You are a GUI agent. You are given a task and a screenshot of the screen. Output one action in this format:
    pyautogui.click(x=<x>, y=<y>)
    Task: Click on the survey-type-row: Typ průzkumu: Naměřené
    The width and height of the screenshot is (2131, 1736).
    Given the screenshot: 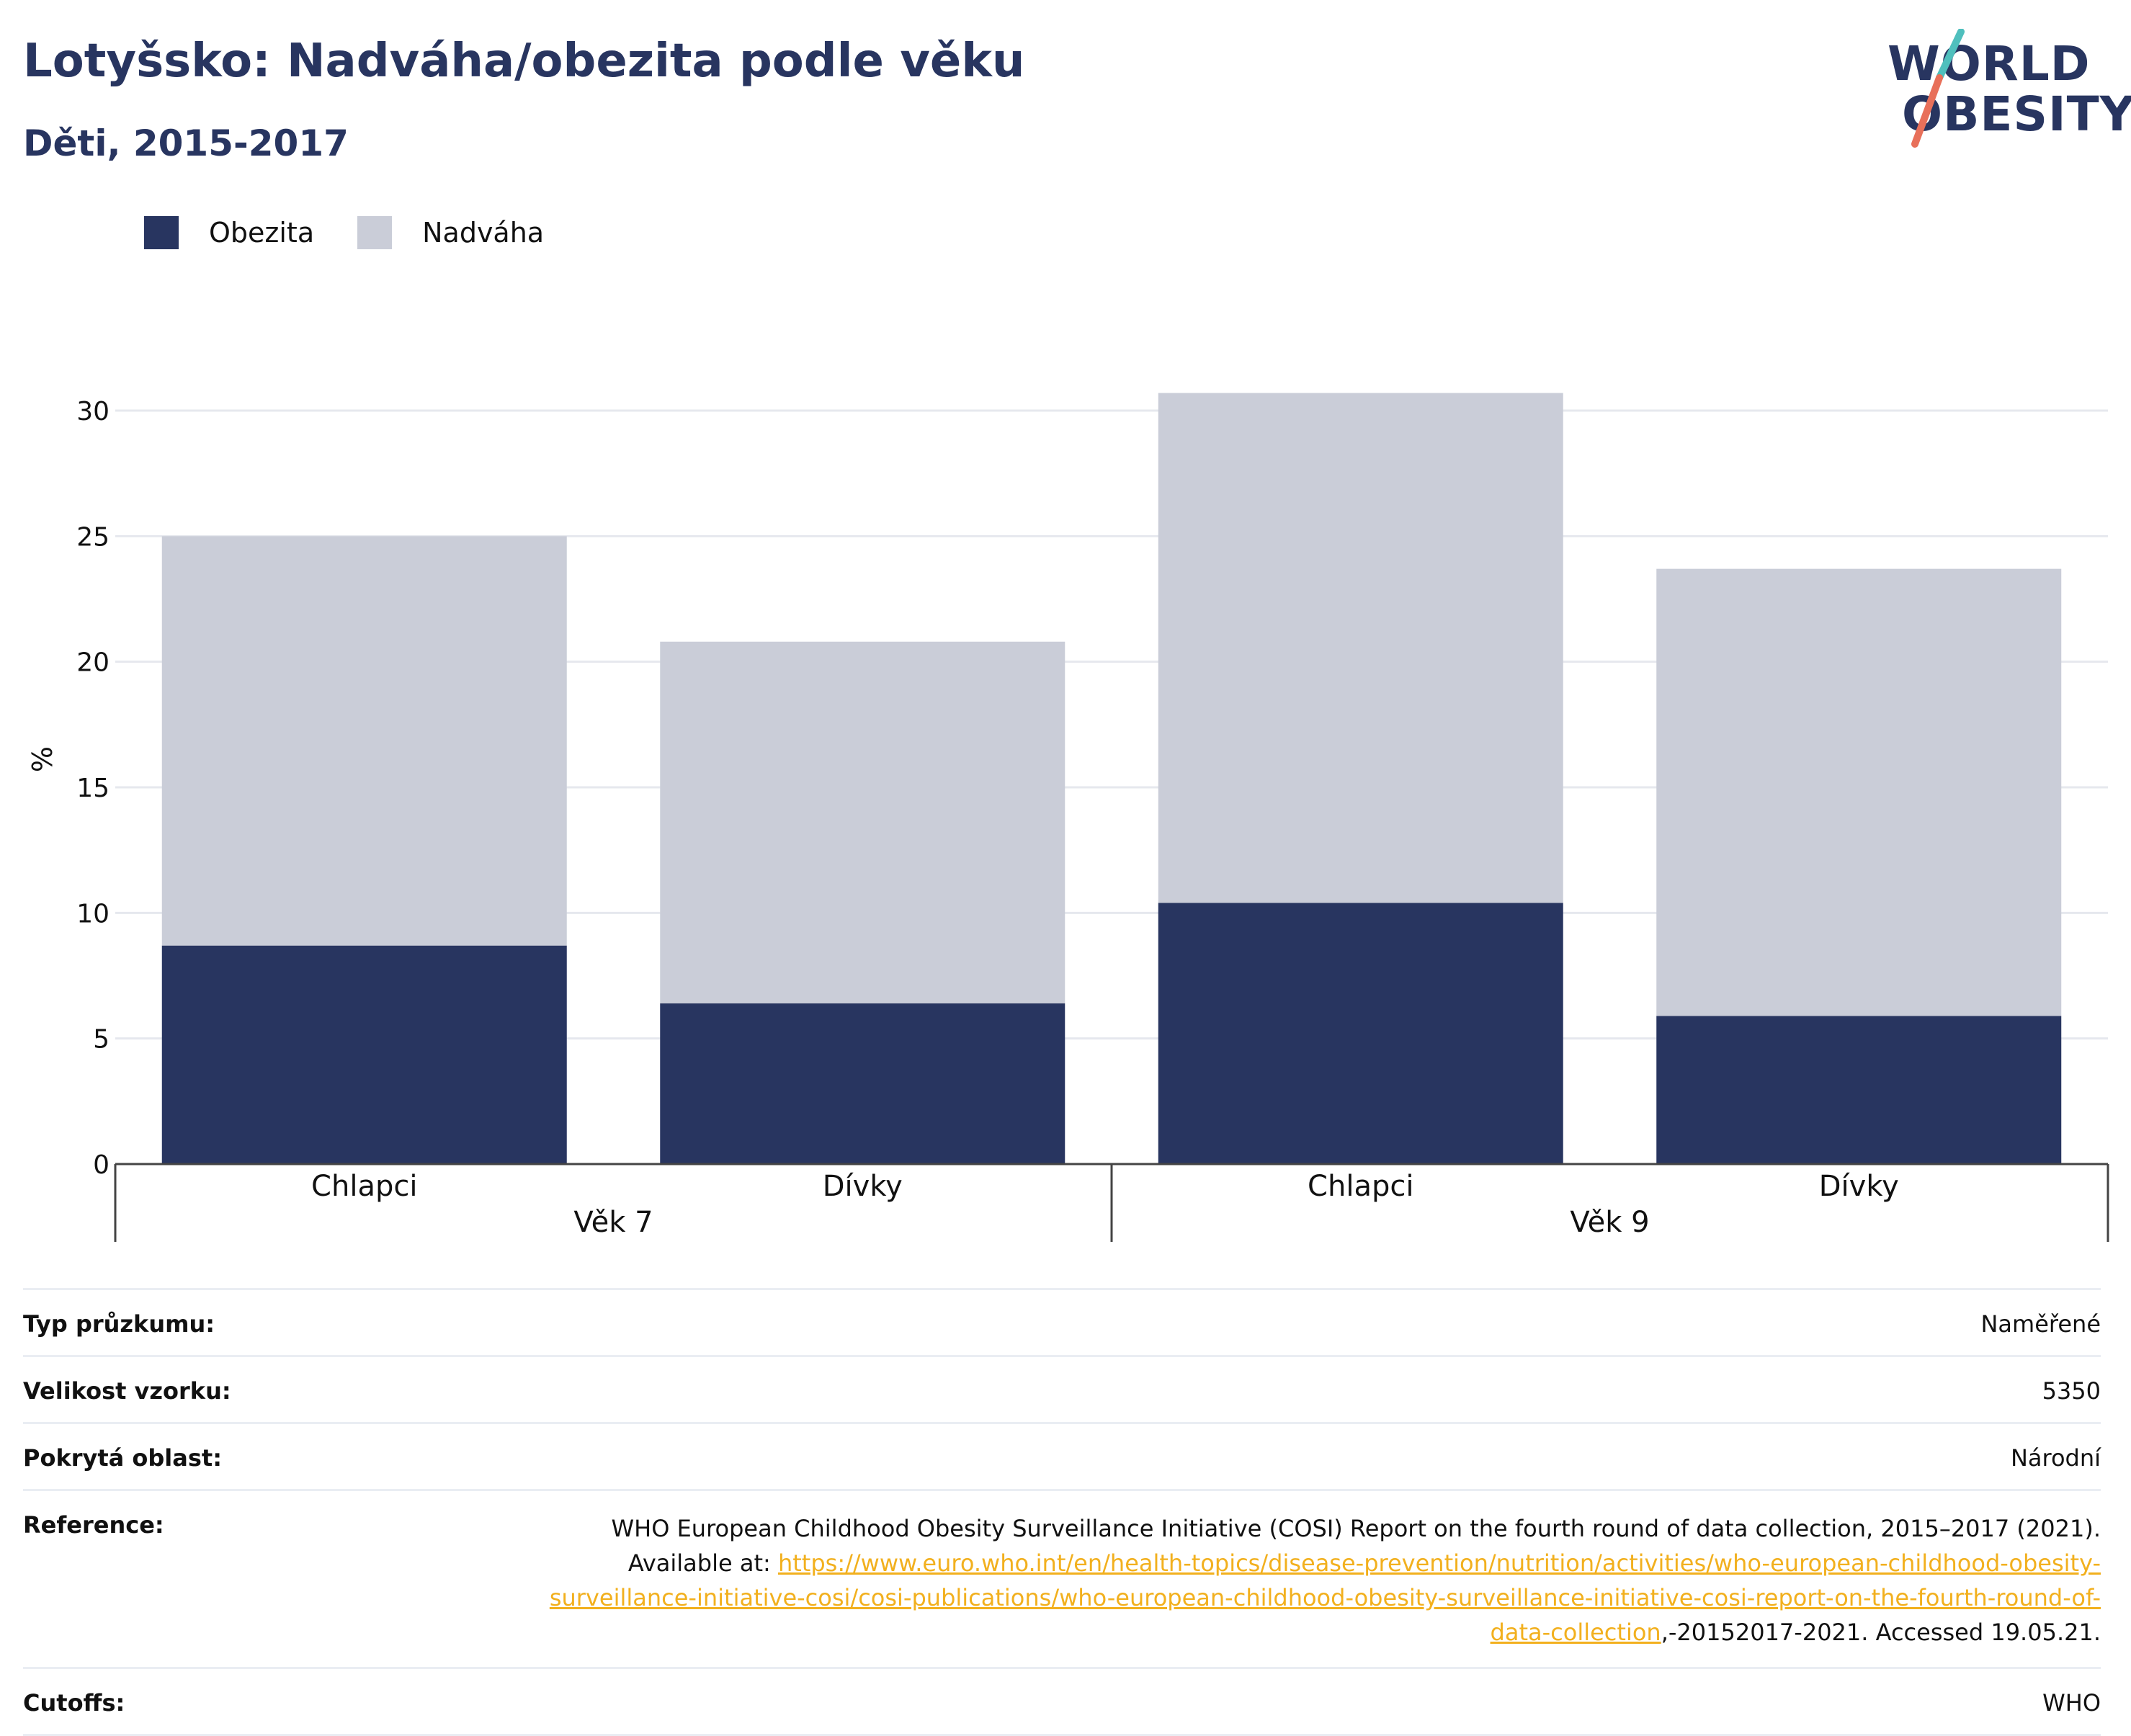 What is the action you would take?
    pyautogui.click(x=1062, y=1322)
    